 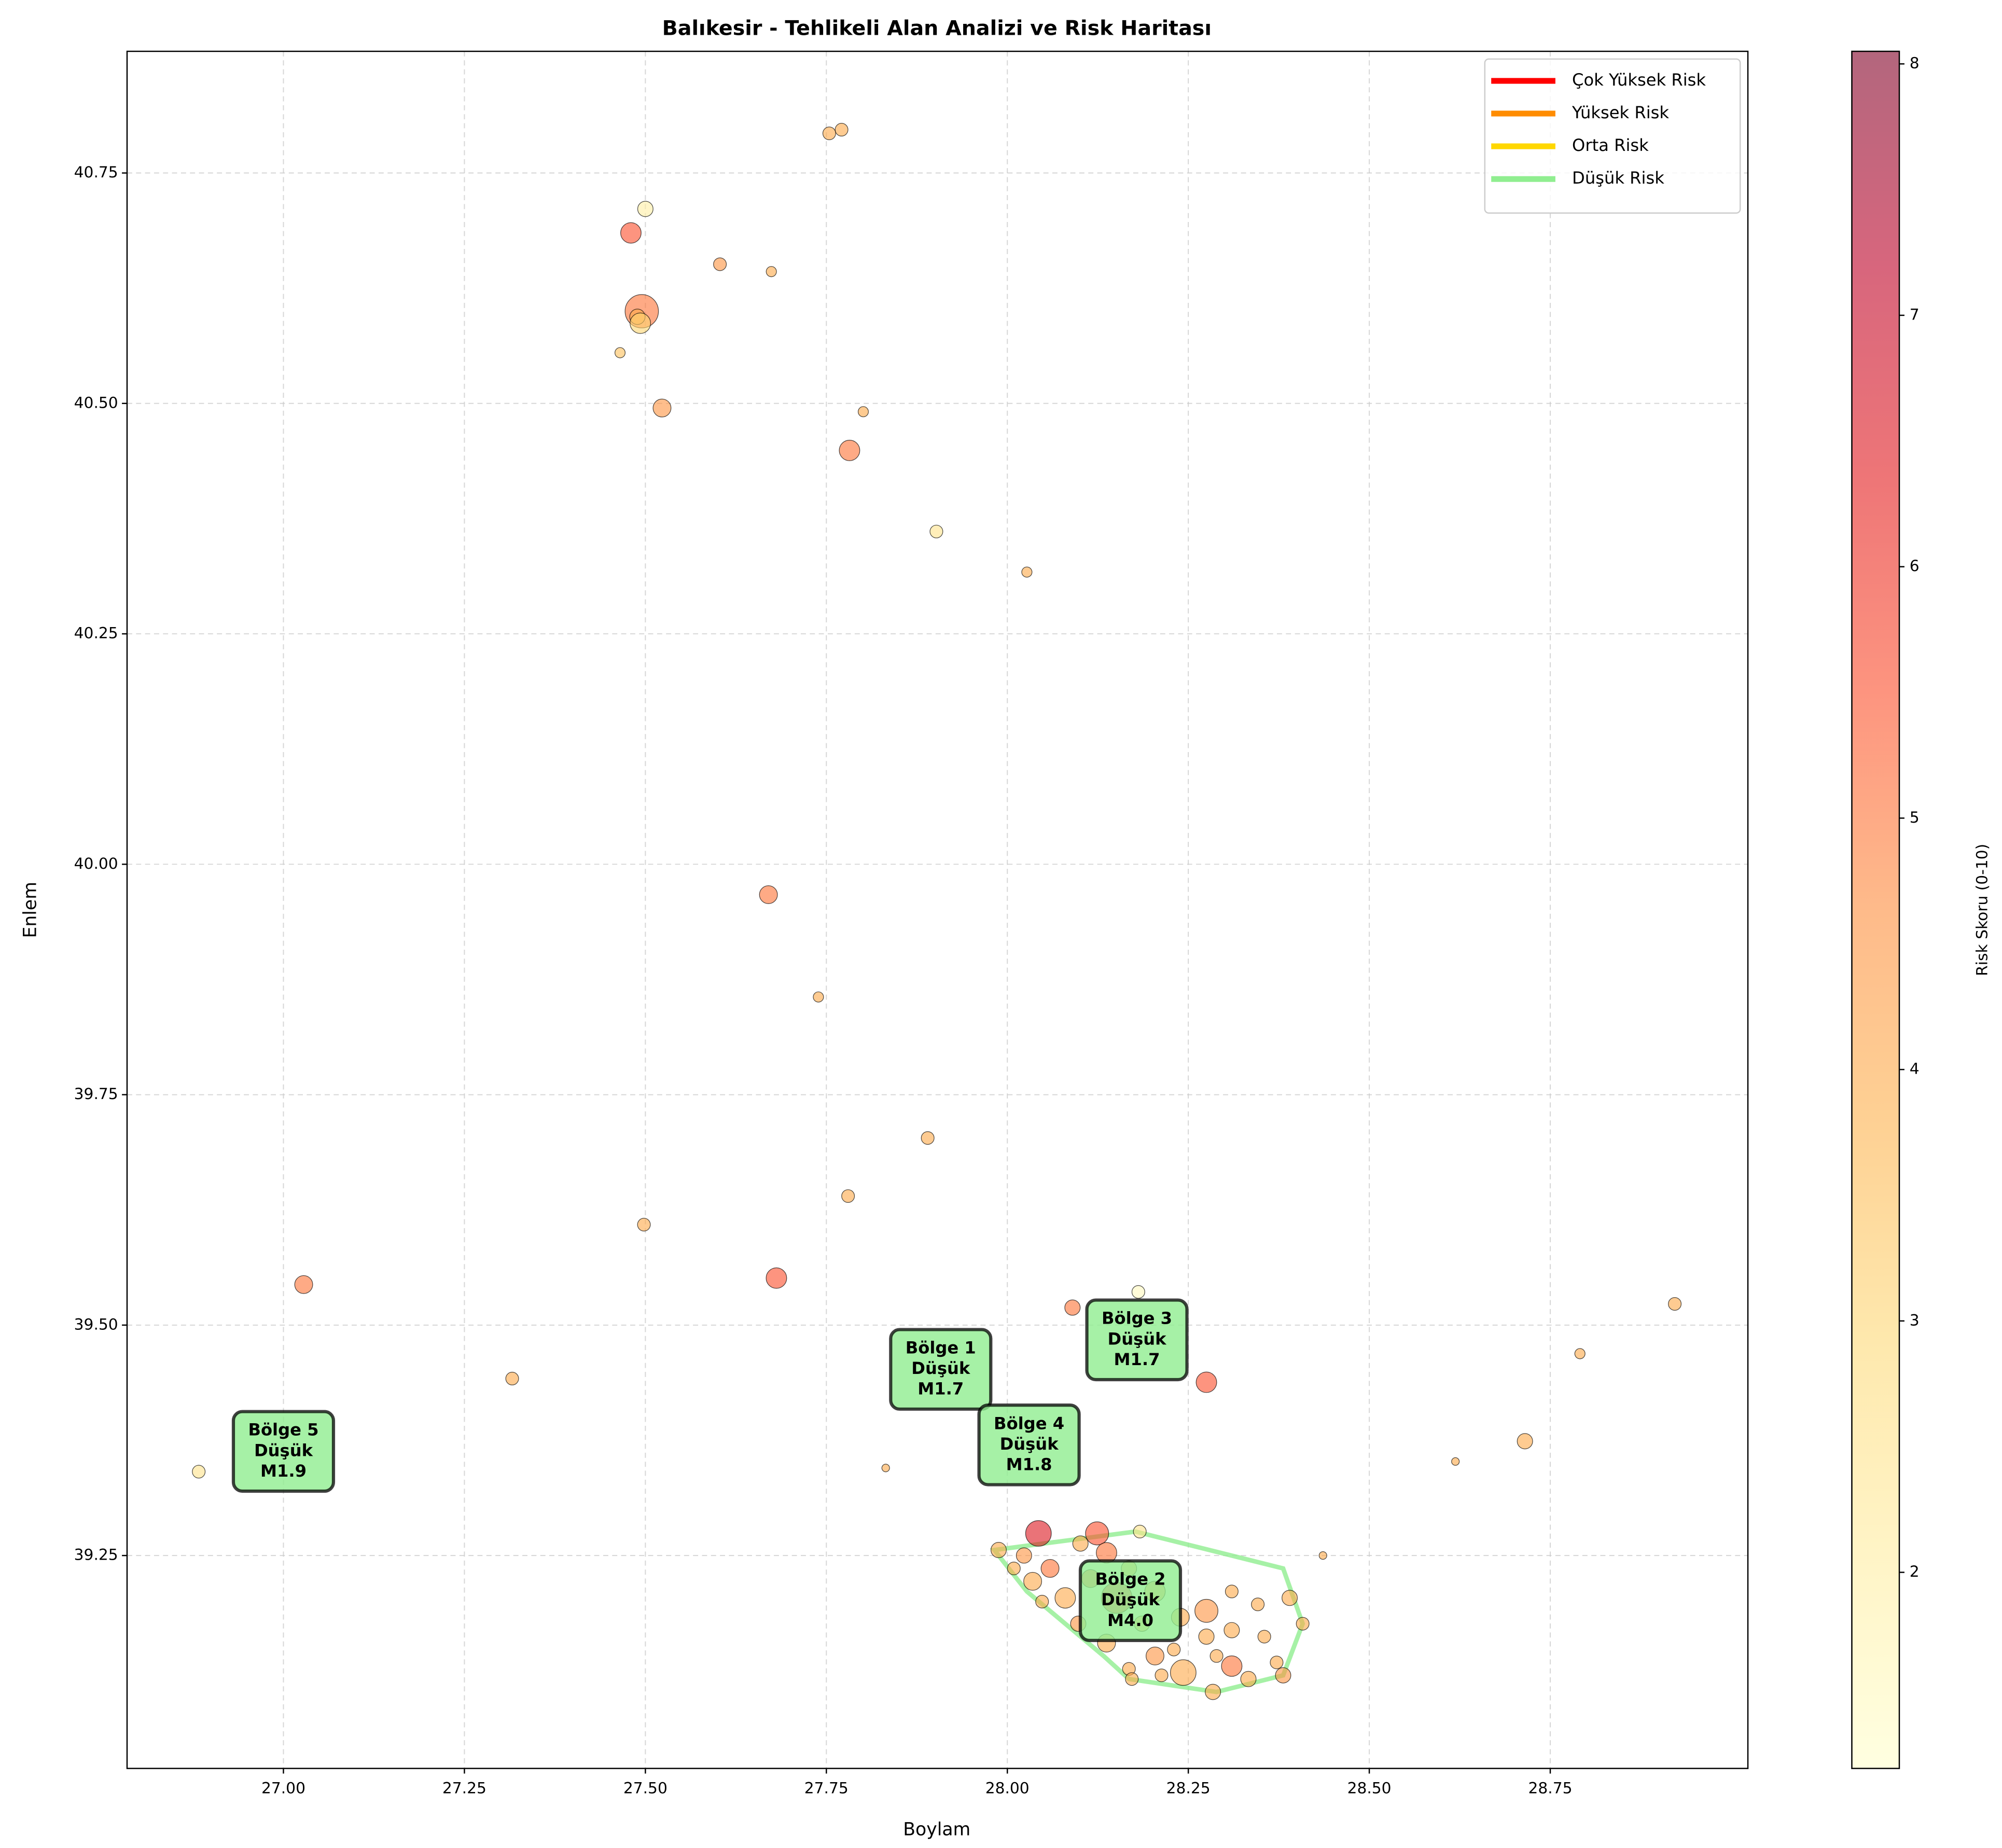 I want to click on y-tick-label: 39.50, so click(x=96, y=1324).